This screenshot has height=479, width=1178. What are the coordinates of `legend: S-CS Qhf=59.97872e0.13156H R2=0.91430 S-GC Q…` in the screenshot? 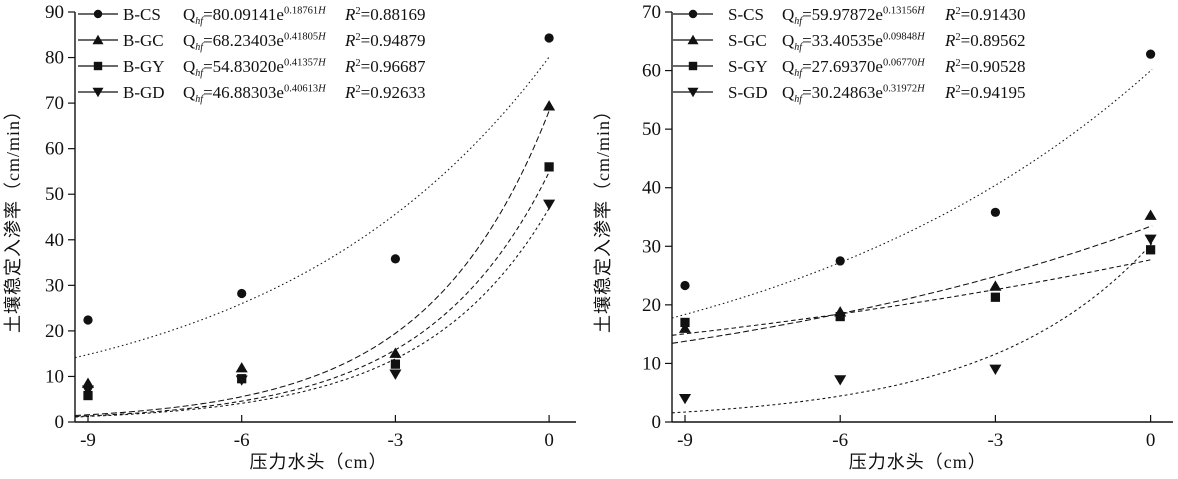 It's located at (849, 55).